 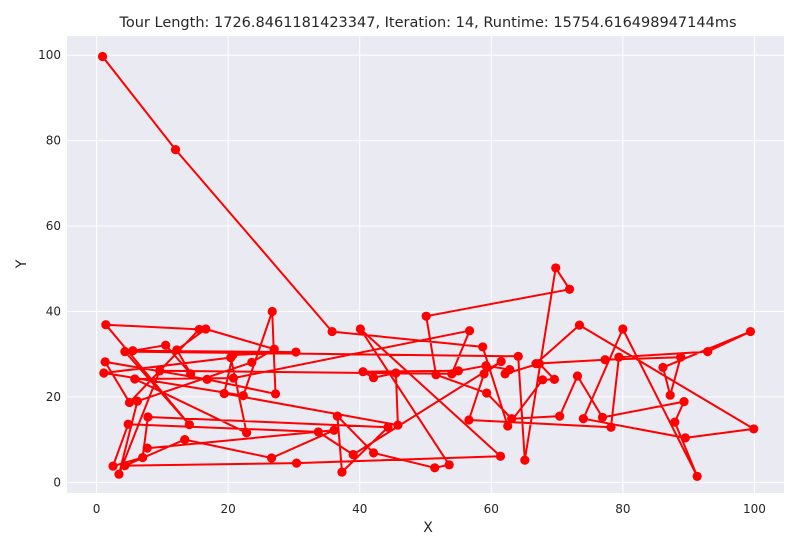 I want to click on y-axis-label: Y, so click(x=22, y=264).